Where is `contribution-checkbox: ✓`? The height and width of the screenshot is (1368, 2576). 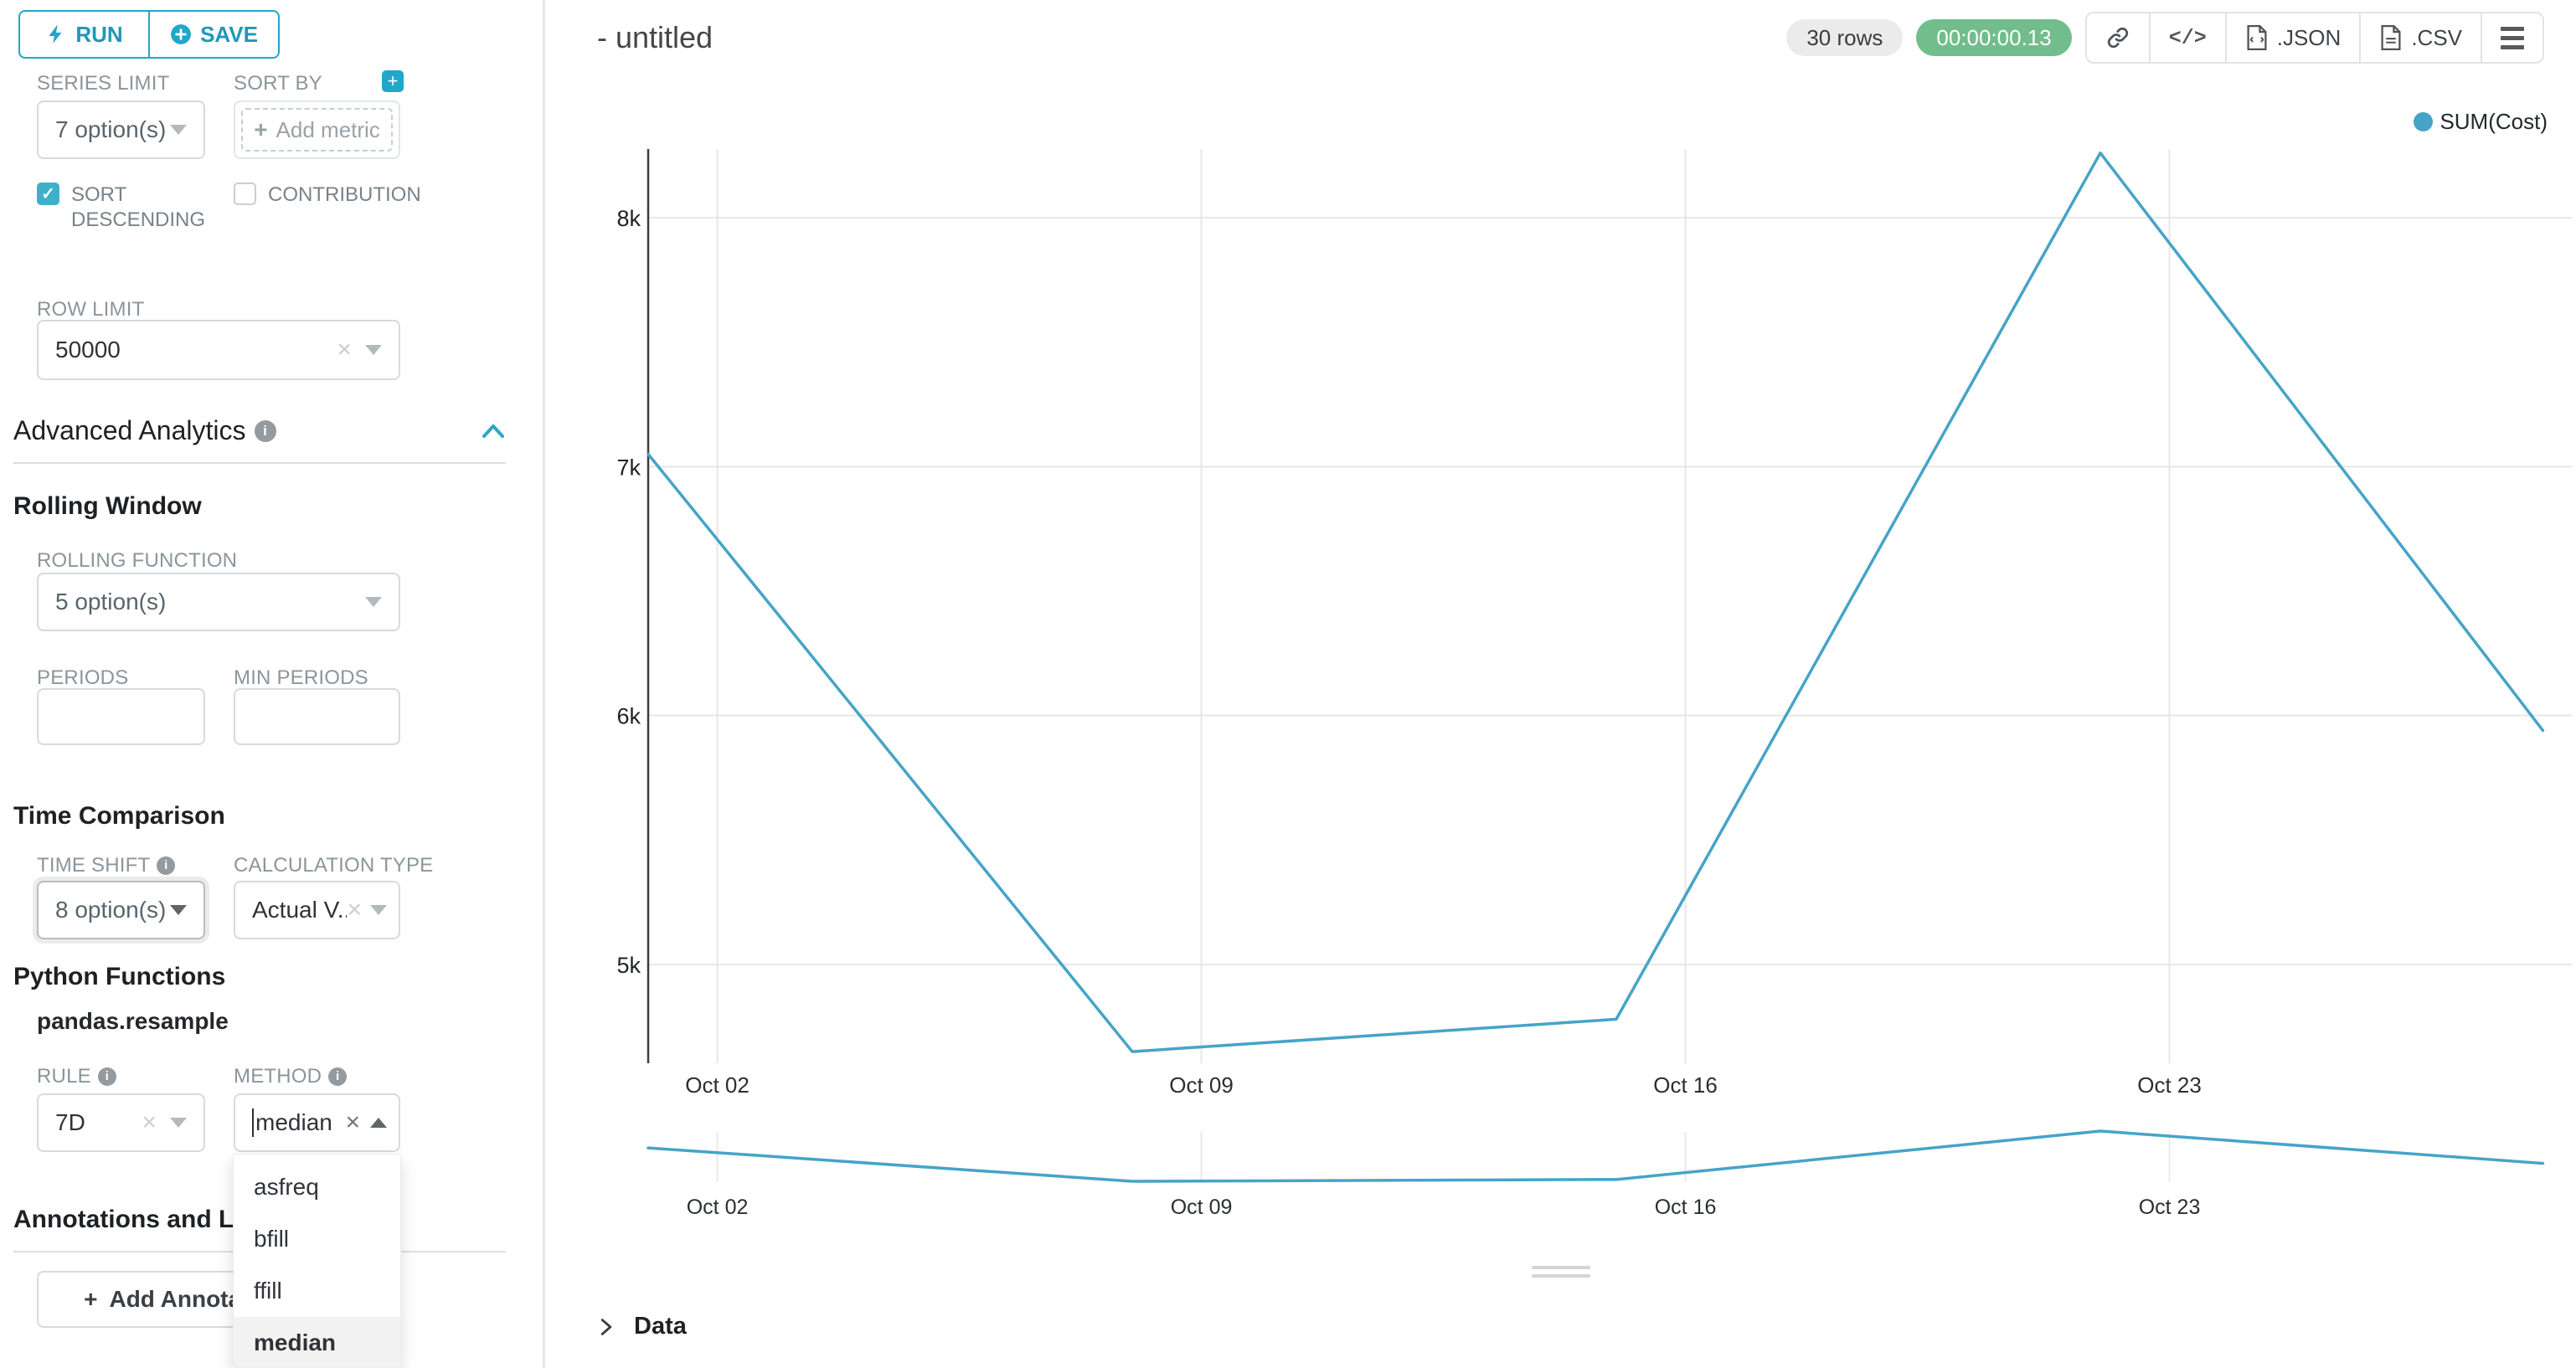 contribution-checkbox: ✓ is located at coordinates (245, 194).